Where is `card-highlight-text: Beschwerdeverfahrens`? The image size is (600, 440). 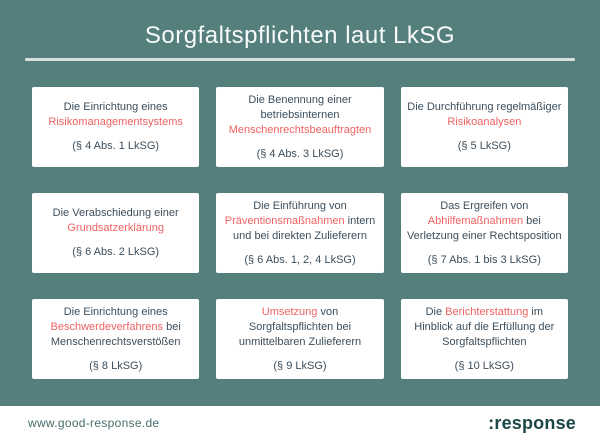 card-highlight-text: Beschwerdeverfahrens is located at coordinates (107, 326).